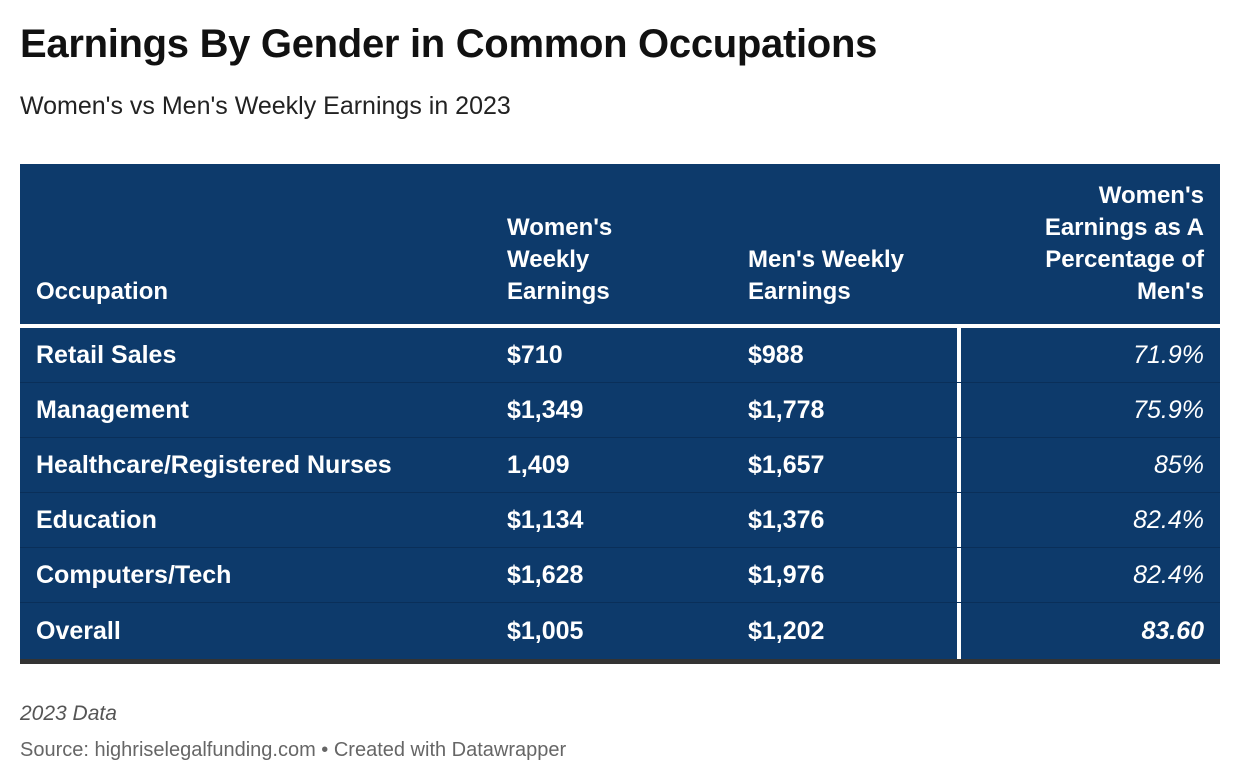 The height and width of the screenshot is (784, 1240). What do you see at coordinates (449, 44) in the screenshot?
I see `chart-title: Earnings By Gender in Common Occupations` at bounding box center [449, 44].